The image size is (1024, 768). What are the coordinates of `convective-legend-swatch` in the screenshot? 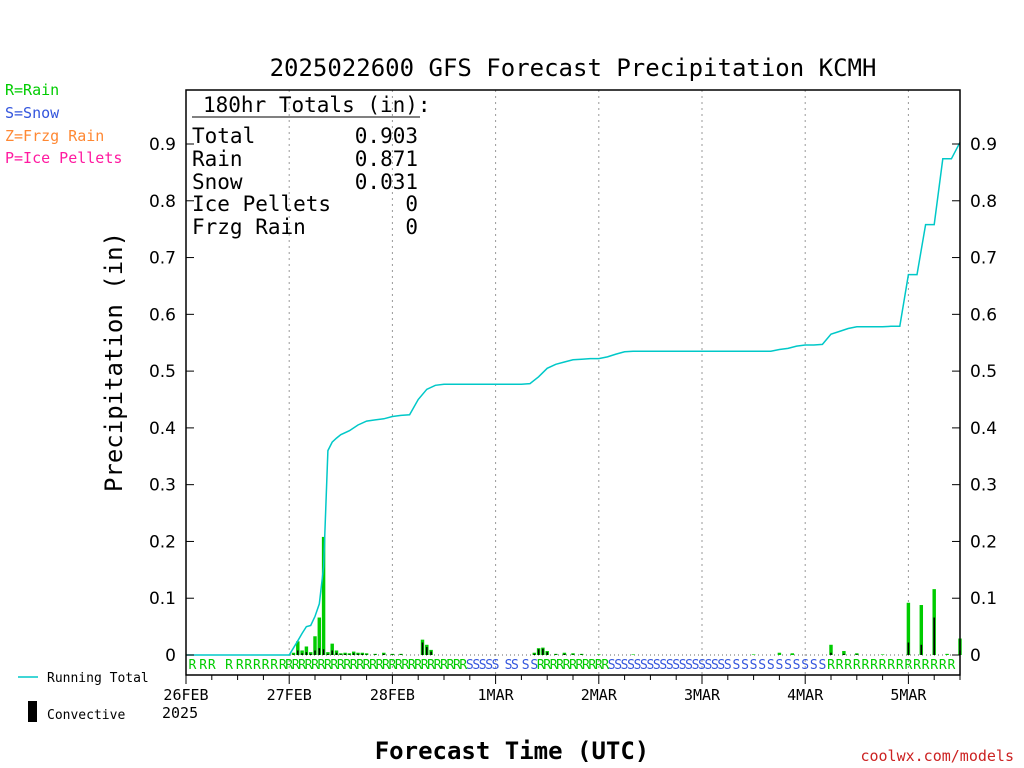 It's located at (32, 711).